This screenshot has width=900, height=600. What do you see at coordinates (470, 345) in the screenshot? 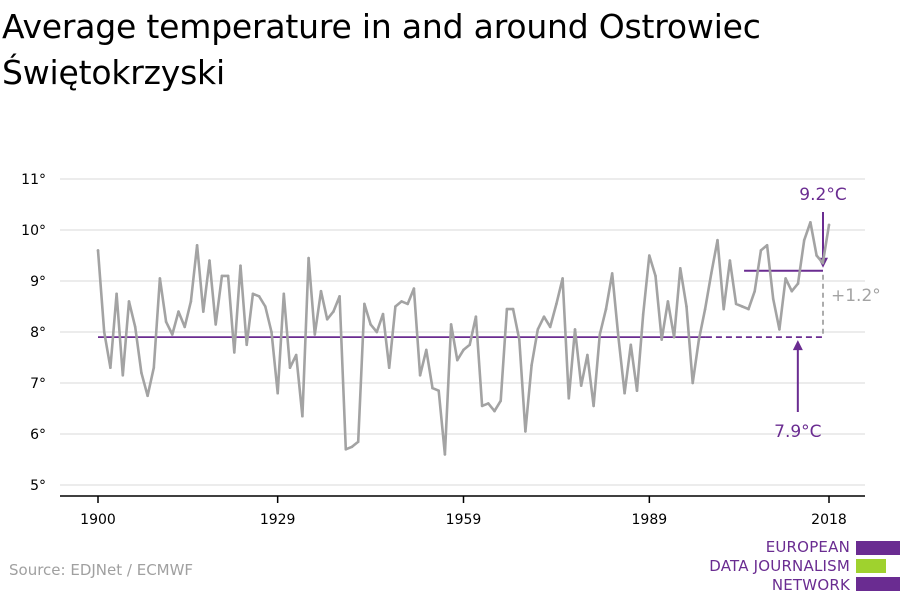
I see `data-point-1960` at bounding box center [470, 345].